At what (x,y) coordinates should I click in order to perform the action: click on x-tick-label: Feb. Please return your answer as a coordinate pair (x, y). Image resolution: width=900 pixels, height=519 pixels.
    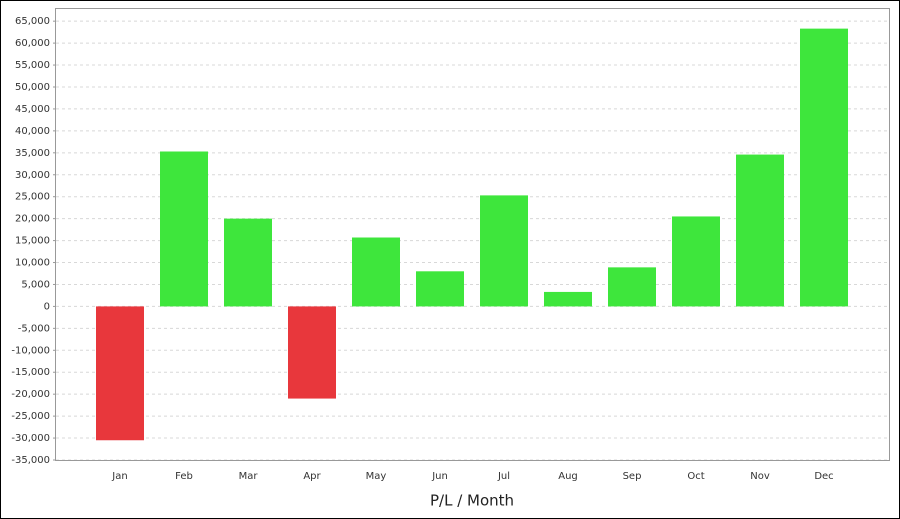
    Looking at the image, I should click on (184, 476).